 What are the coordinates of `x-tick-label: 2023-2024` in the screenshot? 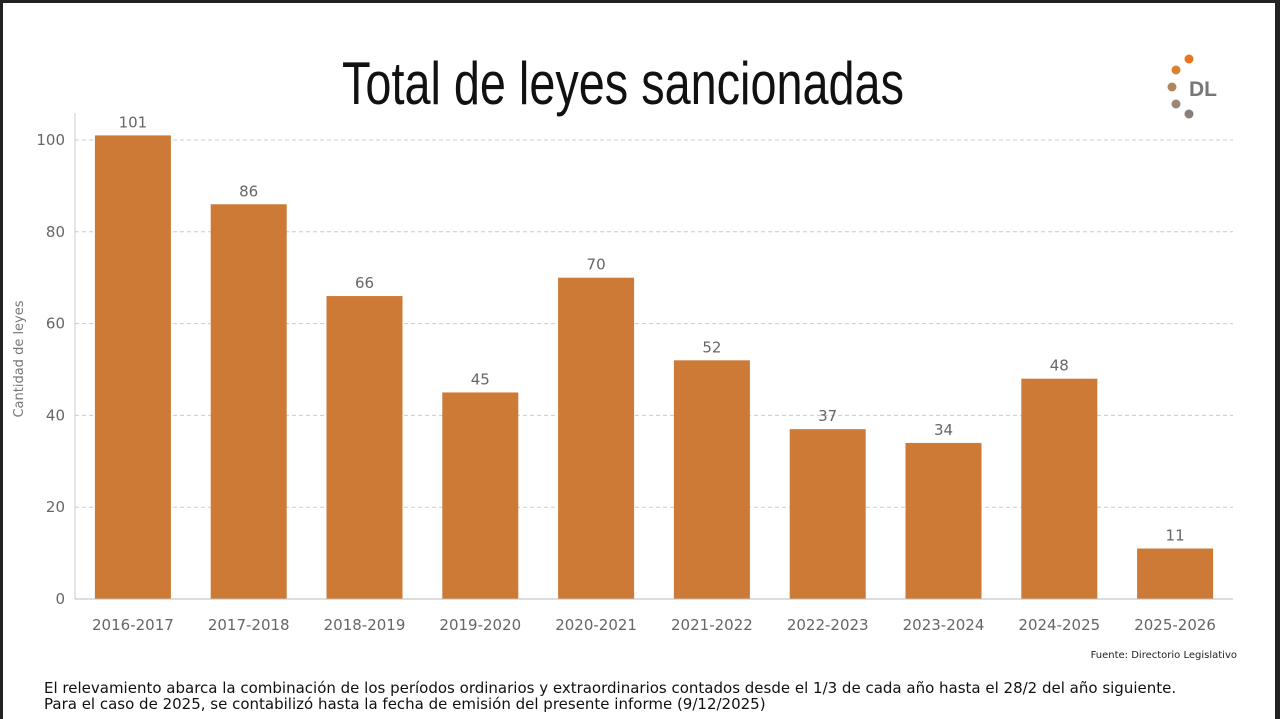 It's located at (944, 625).